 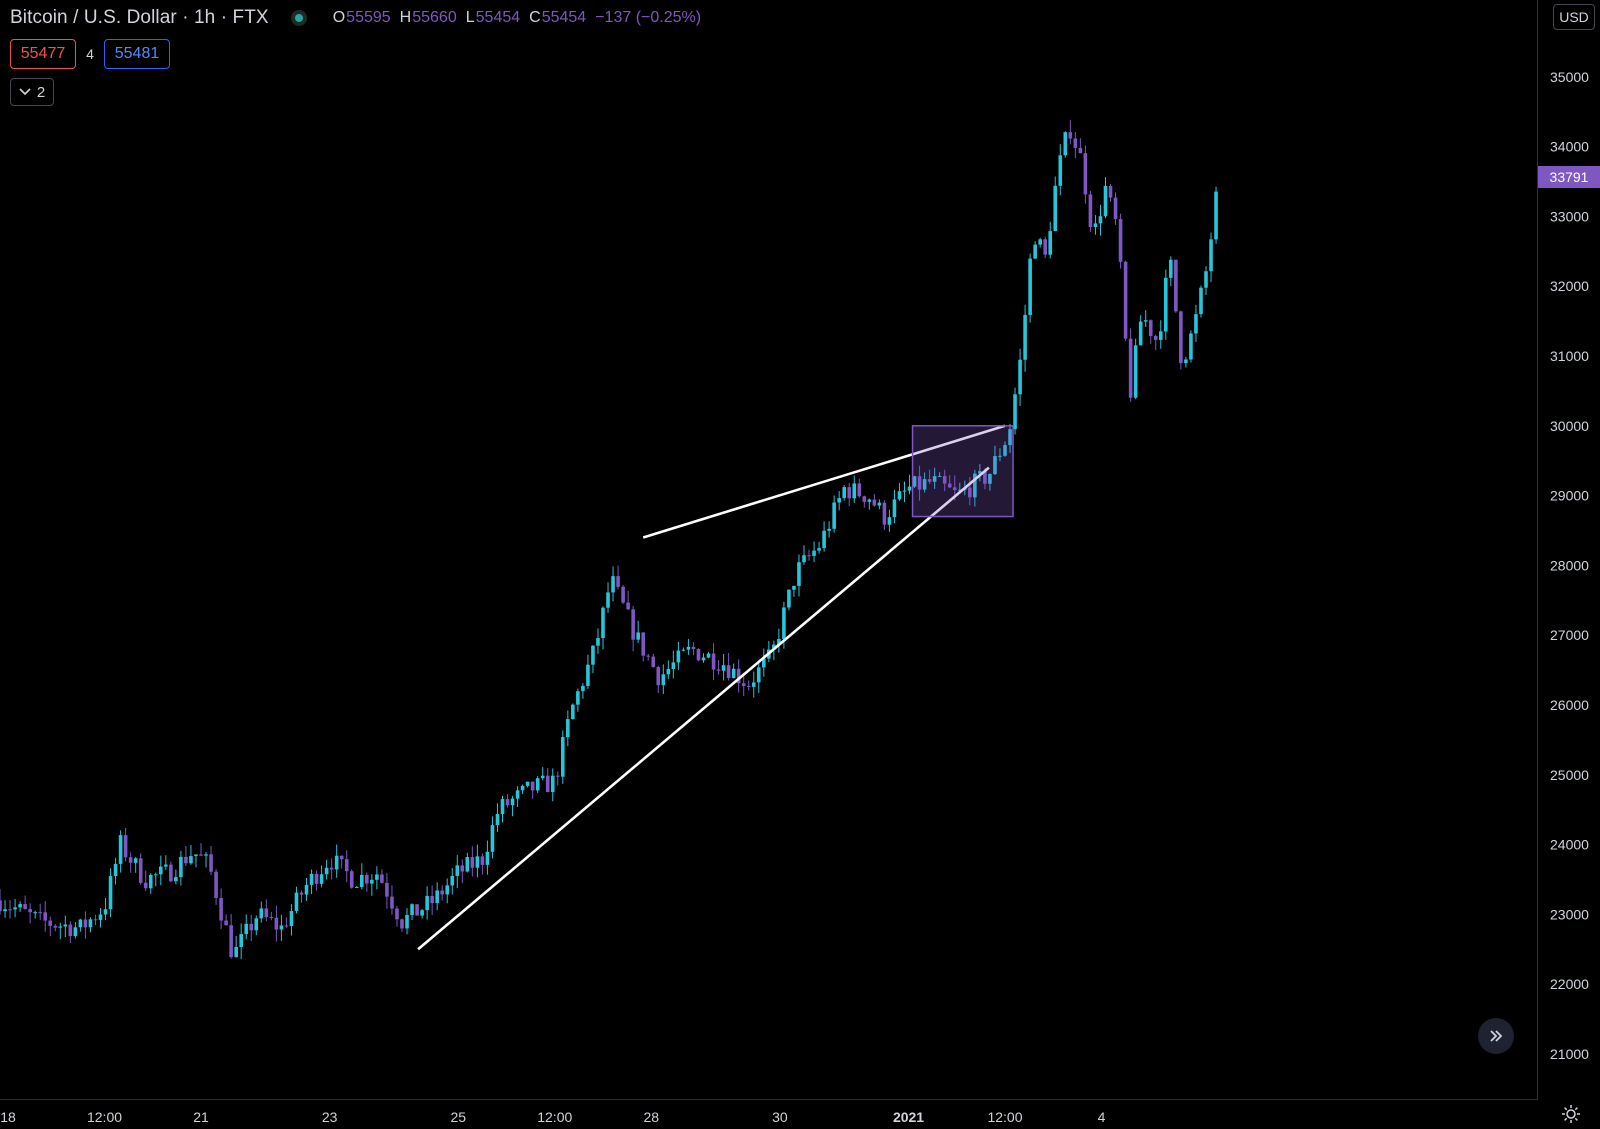 What do you see at coordinates (25, 92) in the screenshot?
I see `chevron-down-icon` at bounding box center [25, 92].